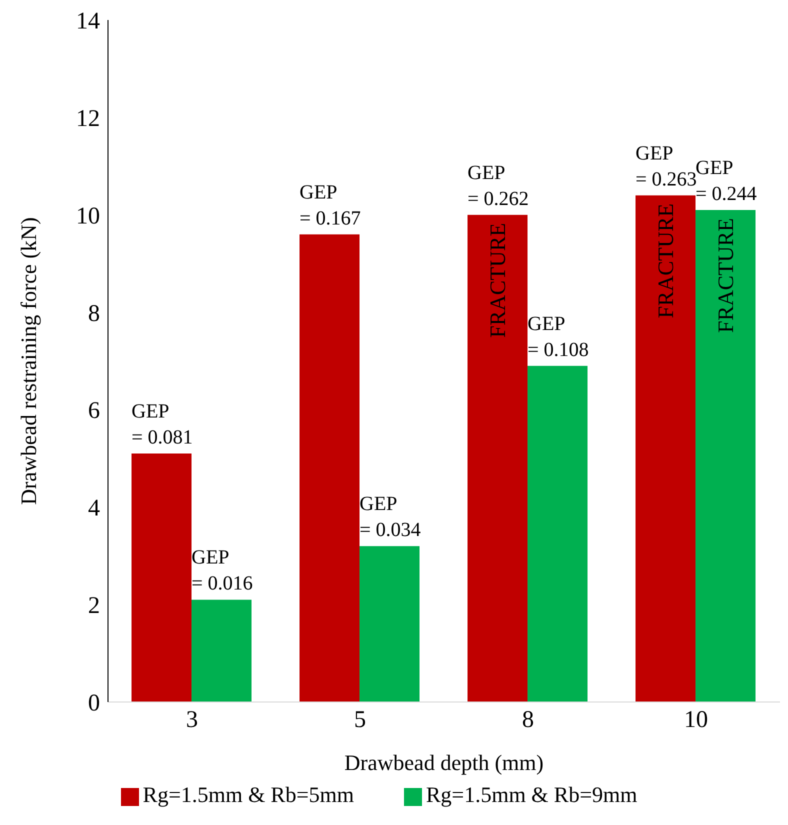  What do you see at coordinates (498, 186) in the screenshot?
I see `annotation: GEP = 0.262` at bounding box center [498, 186].